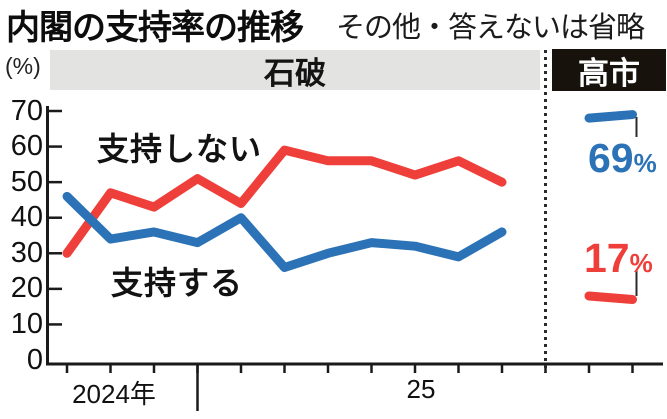  Describe the element at coordinates (26, 252) in the screenshot. I see `y-axis-tick-label: 30` at that location.